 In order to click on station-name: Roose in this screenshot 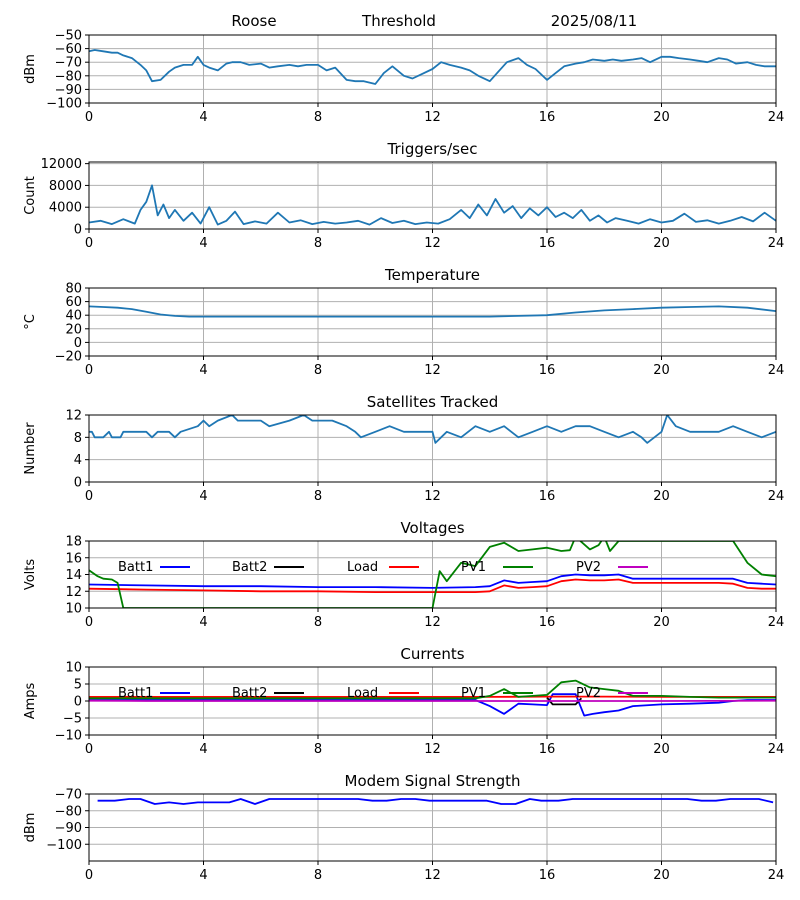, I will do `click(253, 21)`.